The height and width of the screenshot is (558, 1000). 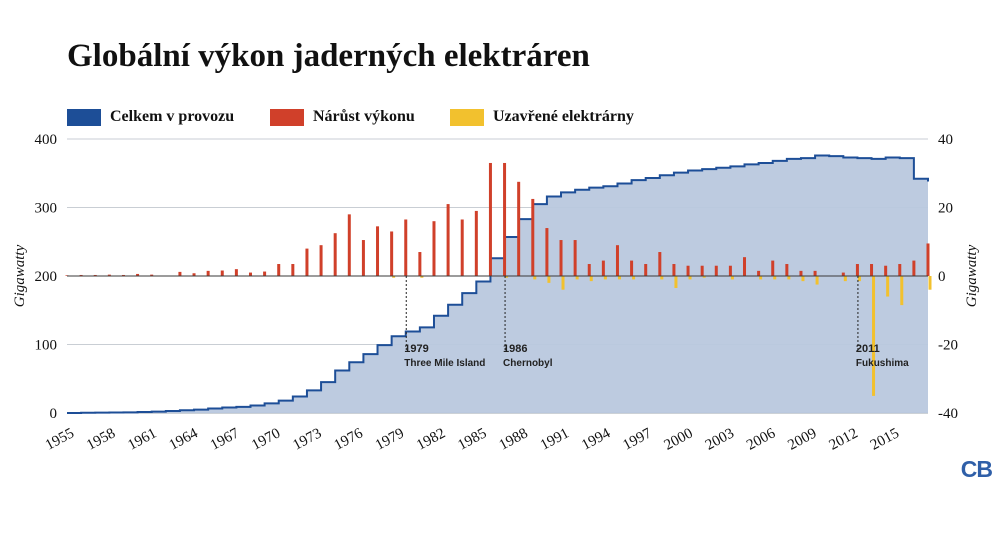 I want to click on legend-swatch-total, so click(x=84, y=117).